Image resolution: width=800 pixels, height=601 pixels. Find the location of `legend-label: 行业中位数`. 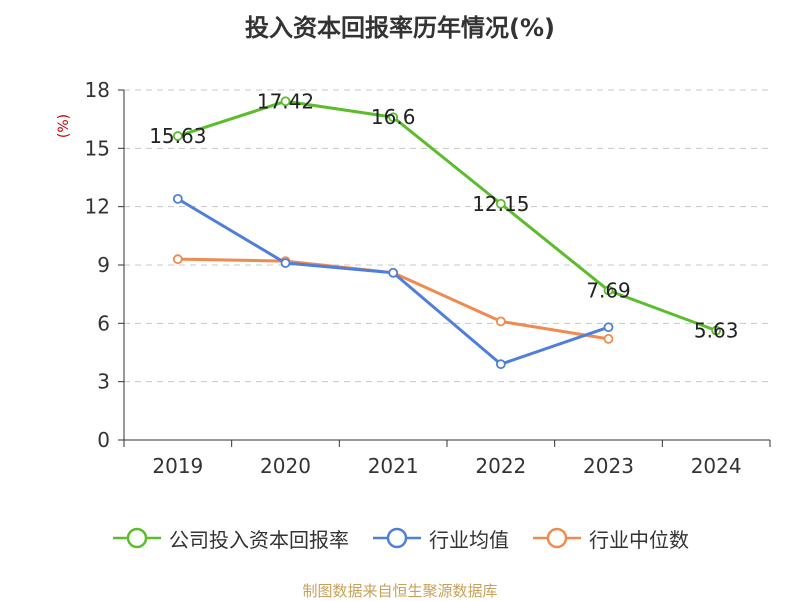

legend-label: 行业中位数 is located at coordinates (639, 539).